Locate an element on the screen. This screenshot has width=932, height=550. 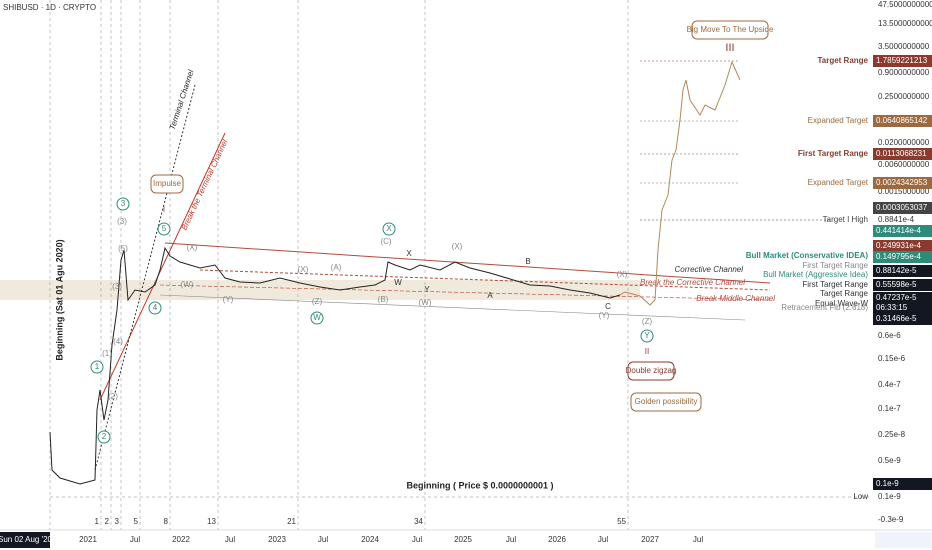
price-label: 0.1e-9 is located at coordinates (889, 496).